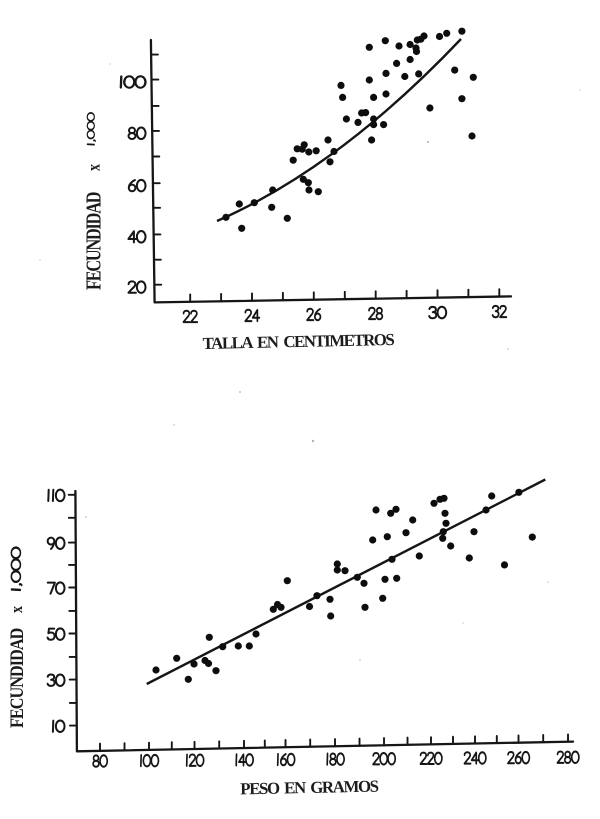 The width and height of the screenshot is (600, 819). I want to click on svg-text: TALLA EN CENTIMETROS, so click(298, 341).